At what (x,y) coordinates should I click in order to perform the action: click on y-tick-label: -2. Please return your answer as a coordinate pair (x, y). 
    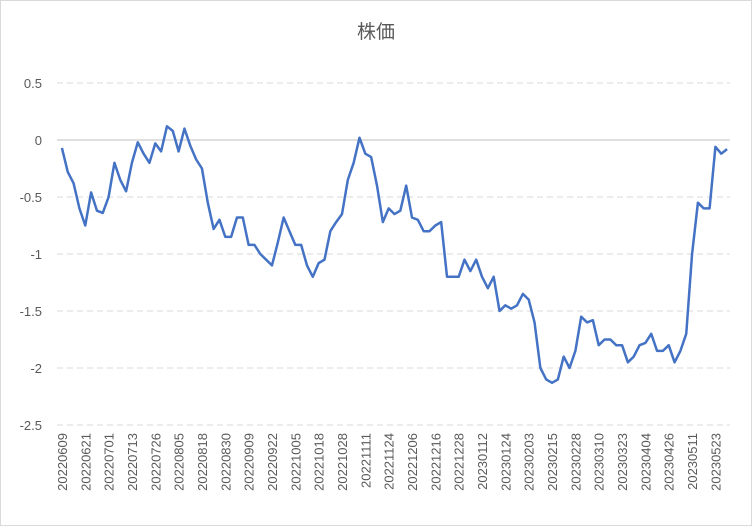
    Looking at the image, I should click on (36, 368).